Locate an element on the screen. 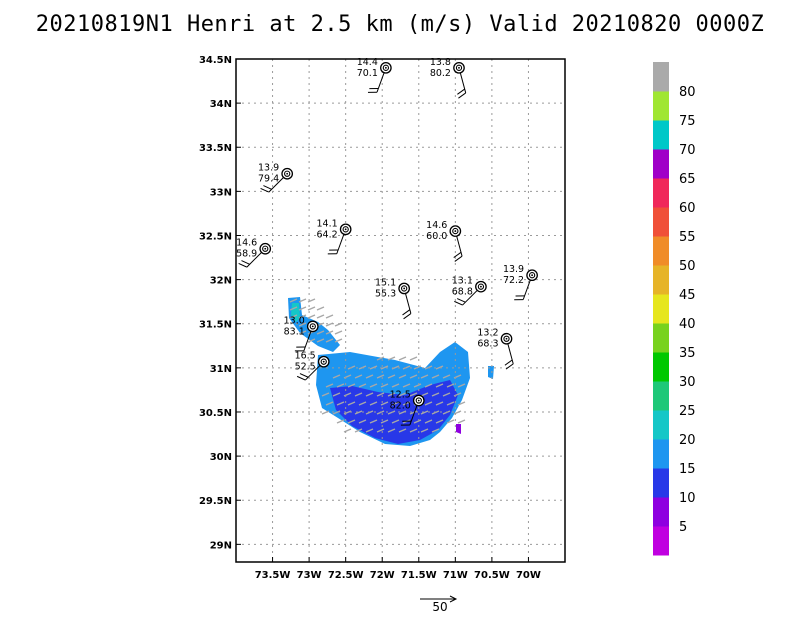 Image resolution: width=800 pixels, height=618 pixels. station-value-top: 12.5 is located at coordinates (400, 395).